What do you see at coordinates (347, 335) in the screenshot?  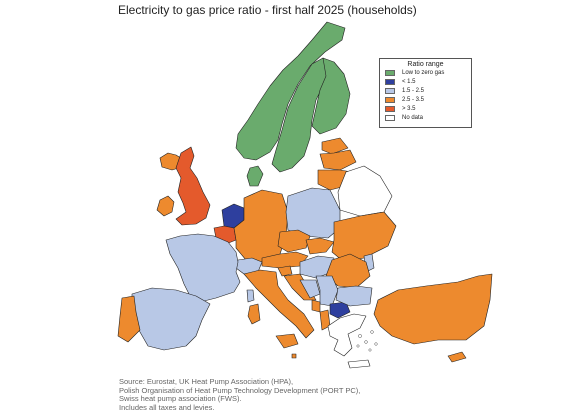 I see `region-greece` at bounding box center [347, 335].